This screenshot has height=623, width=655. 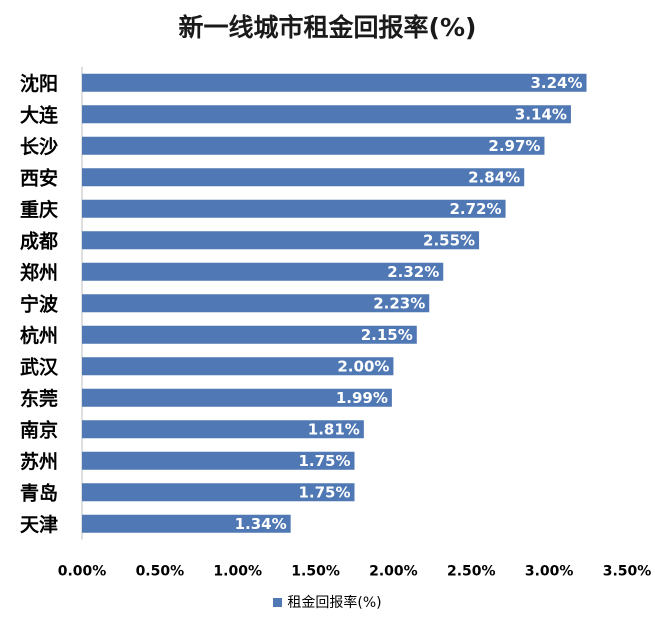 I want to click on data-label: 2.32%, so click(x=413, y=272).